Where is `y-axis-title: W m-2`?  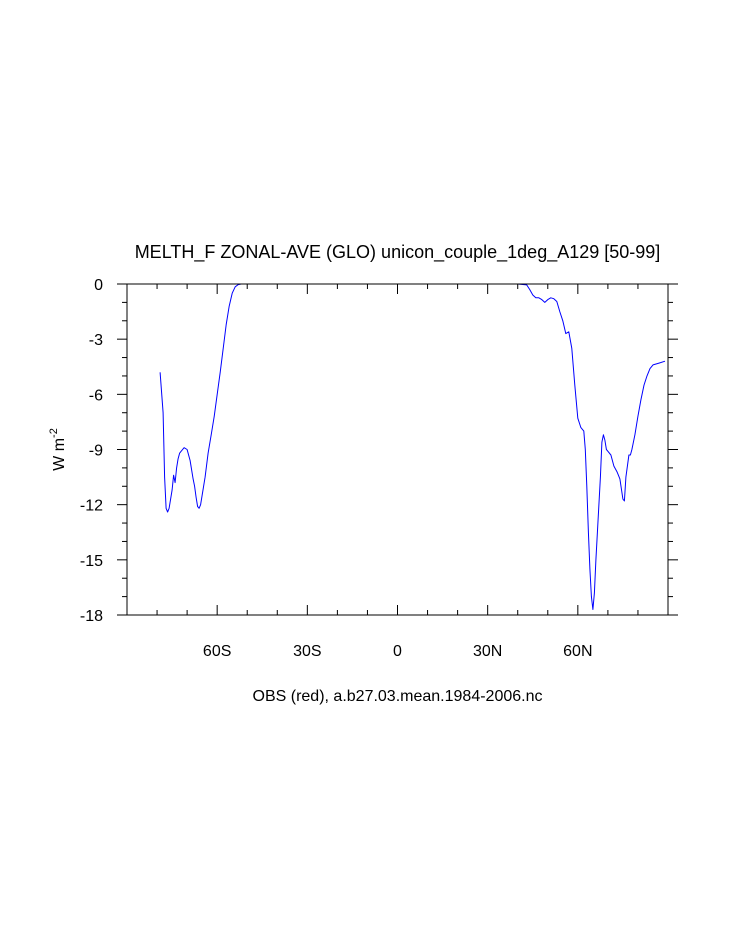
y-axis-title: W m-2 is located at coordinates (58, 449).